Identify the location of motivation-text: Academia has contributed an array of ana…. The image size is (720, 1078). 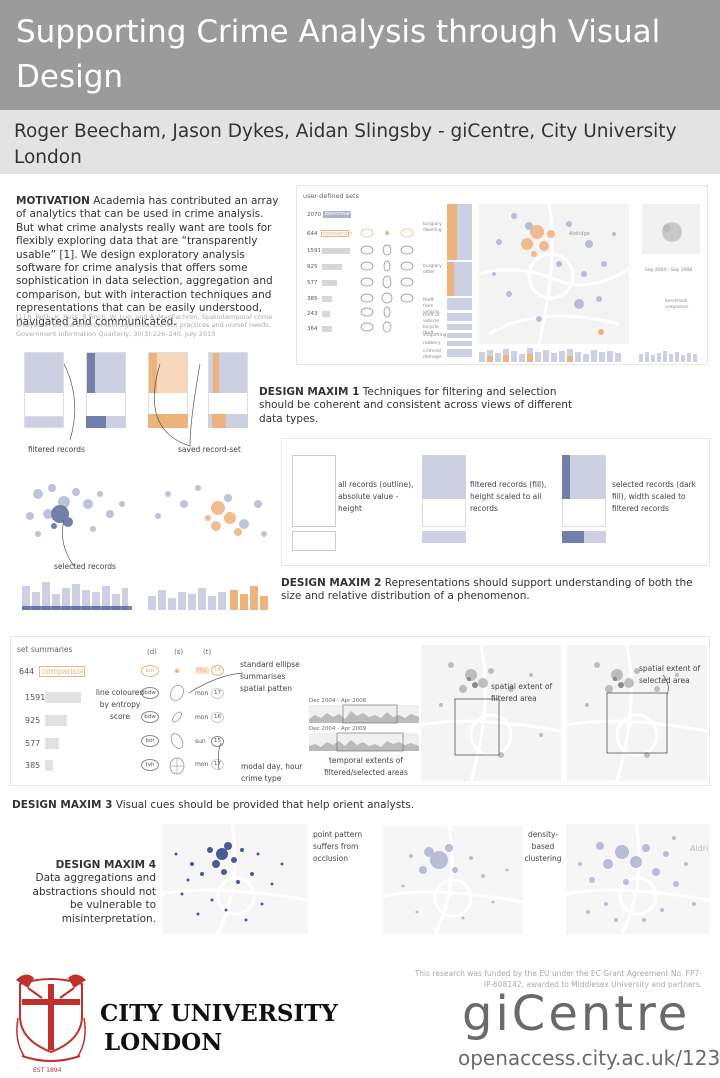
(147, 261).